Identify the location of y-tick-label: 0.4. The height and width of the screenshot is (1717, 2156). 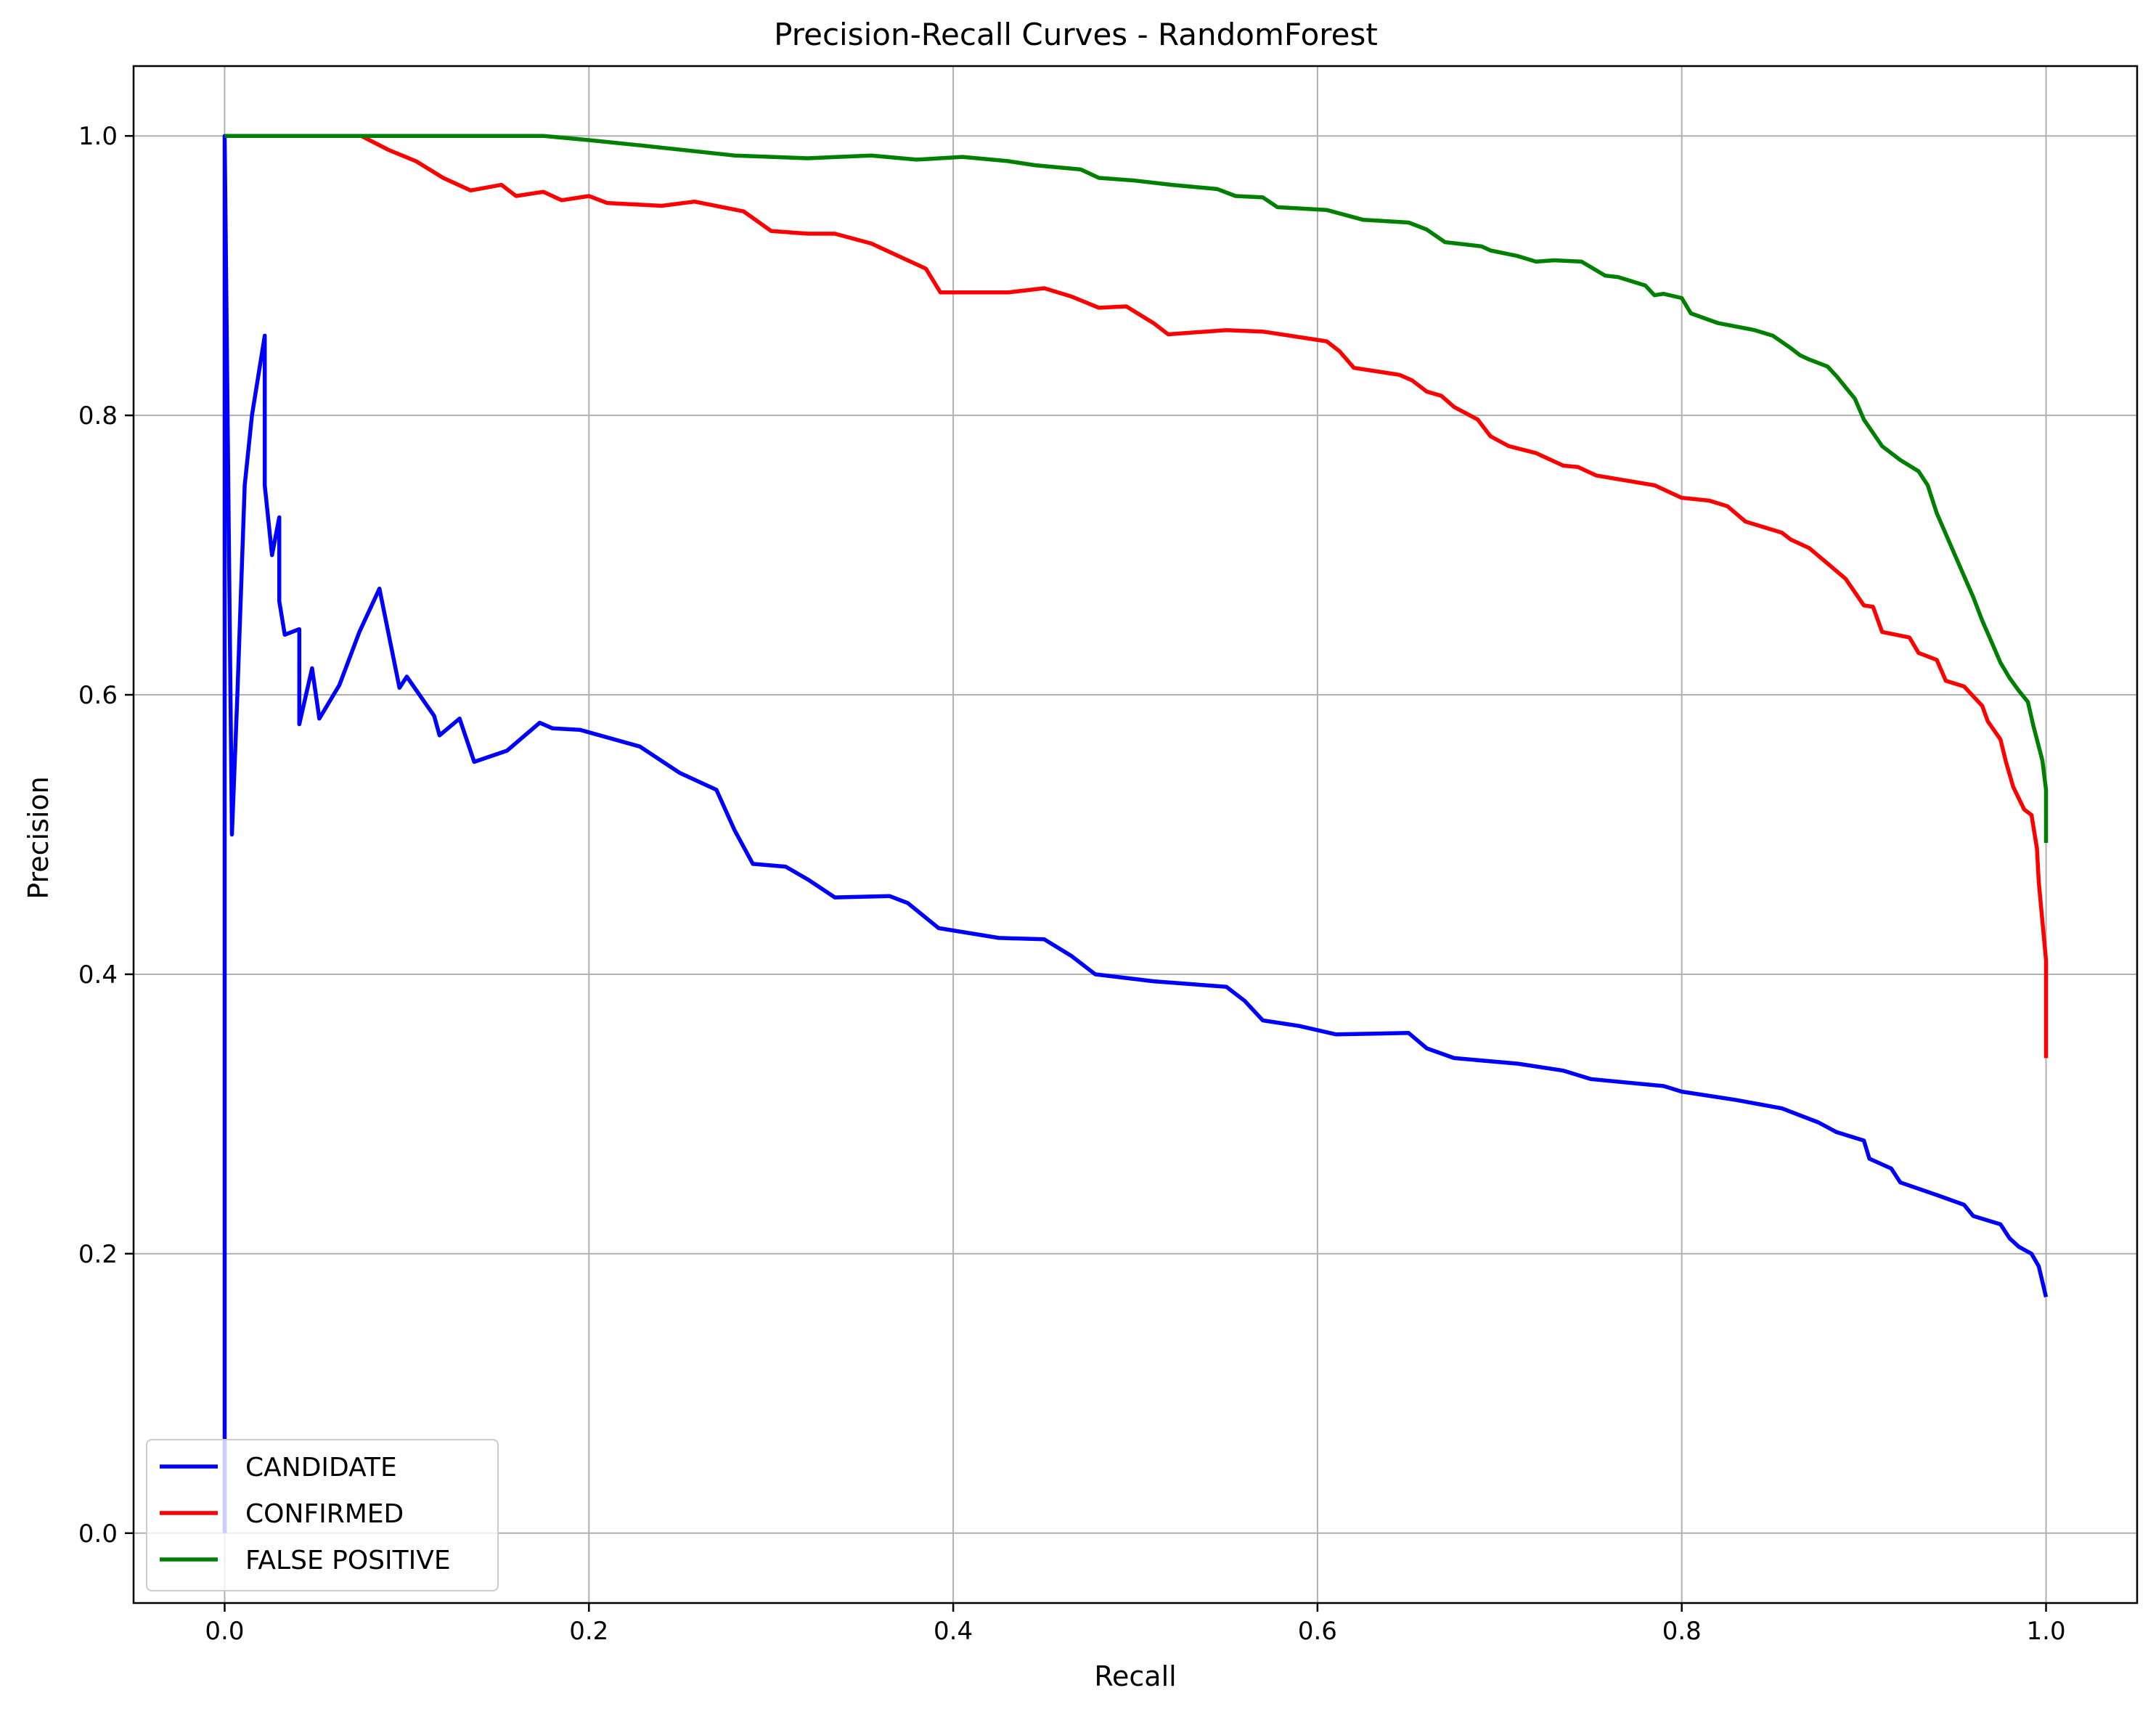
(98, 975).